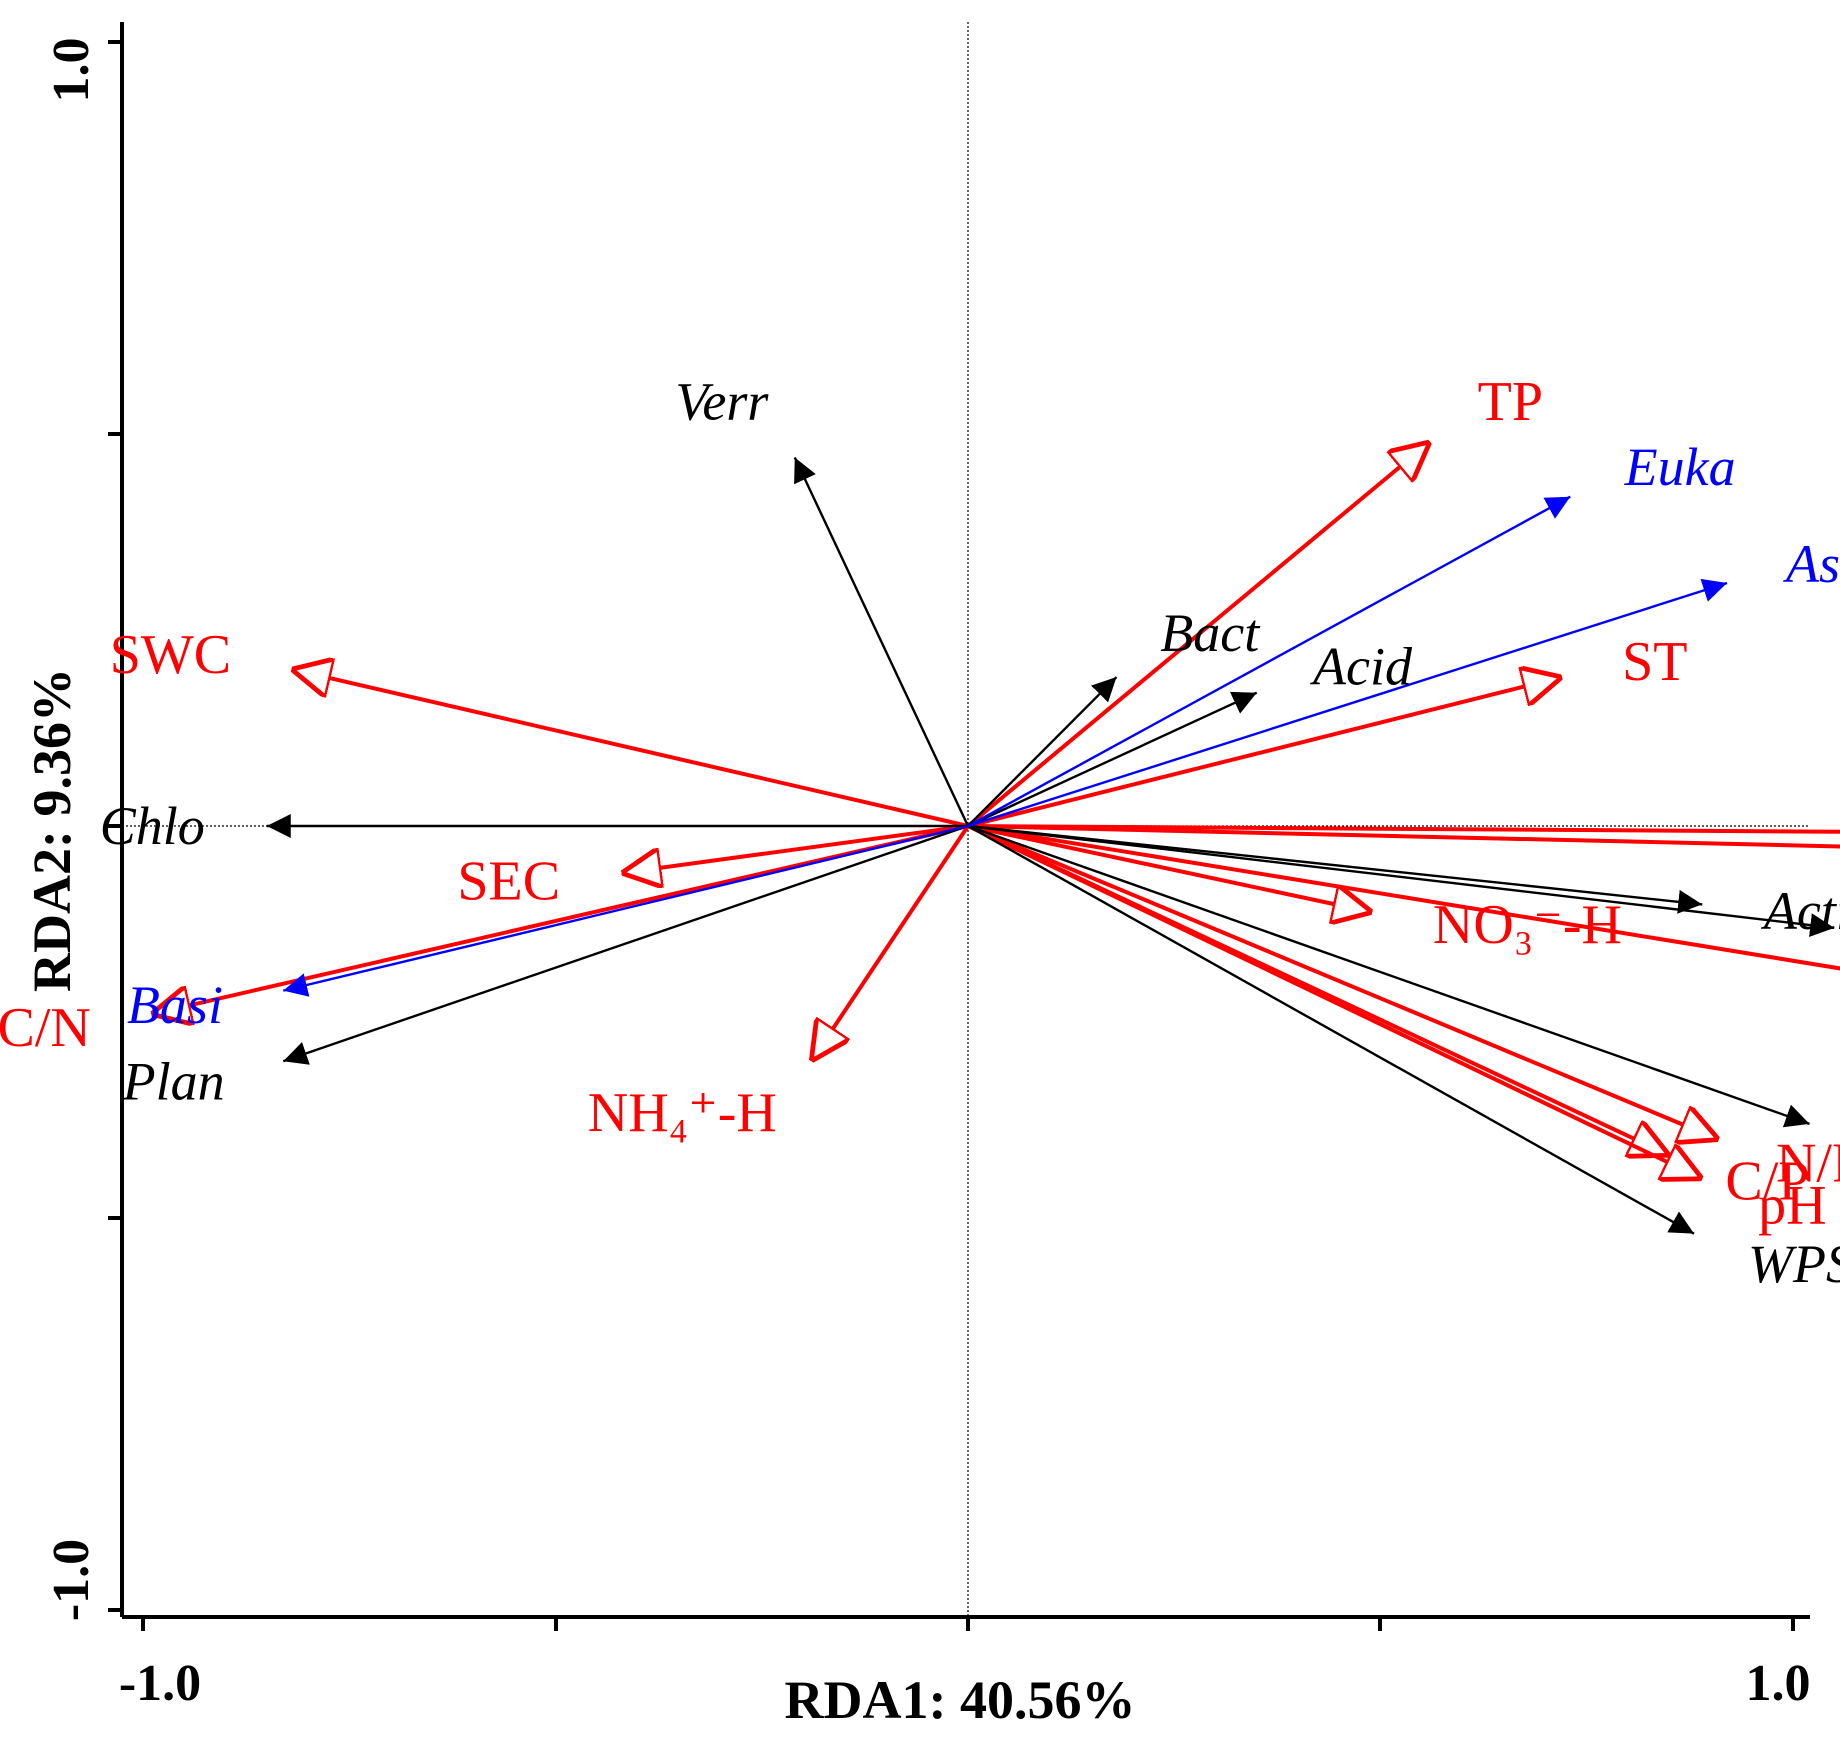  What do you see at coordinates (1403, 836) in the screenshot?
I see `env-arrow-toc` at bounding box center [1403, 836].